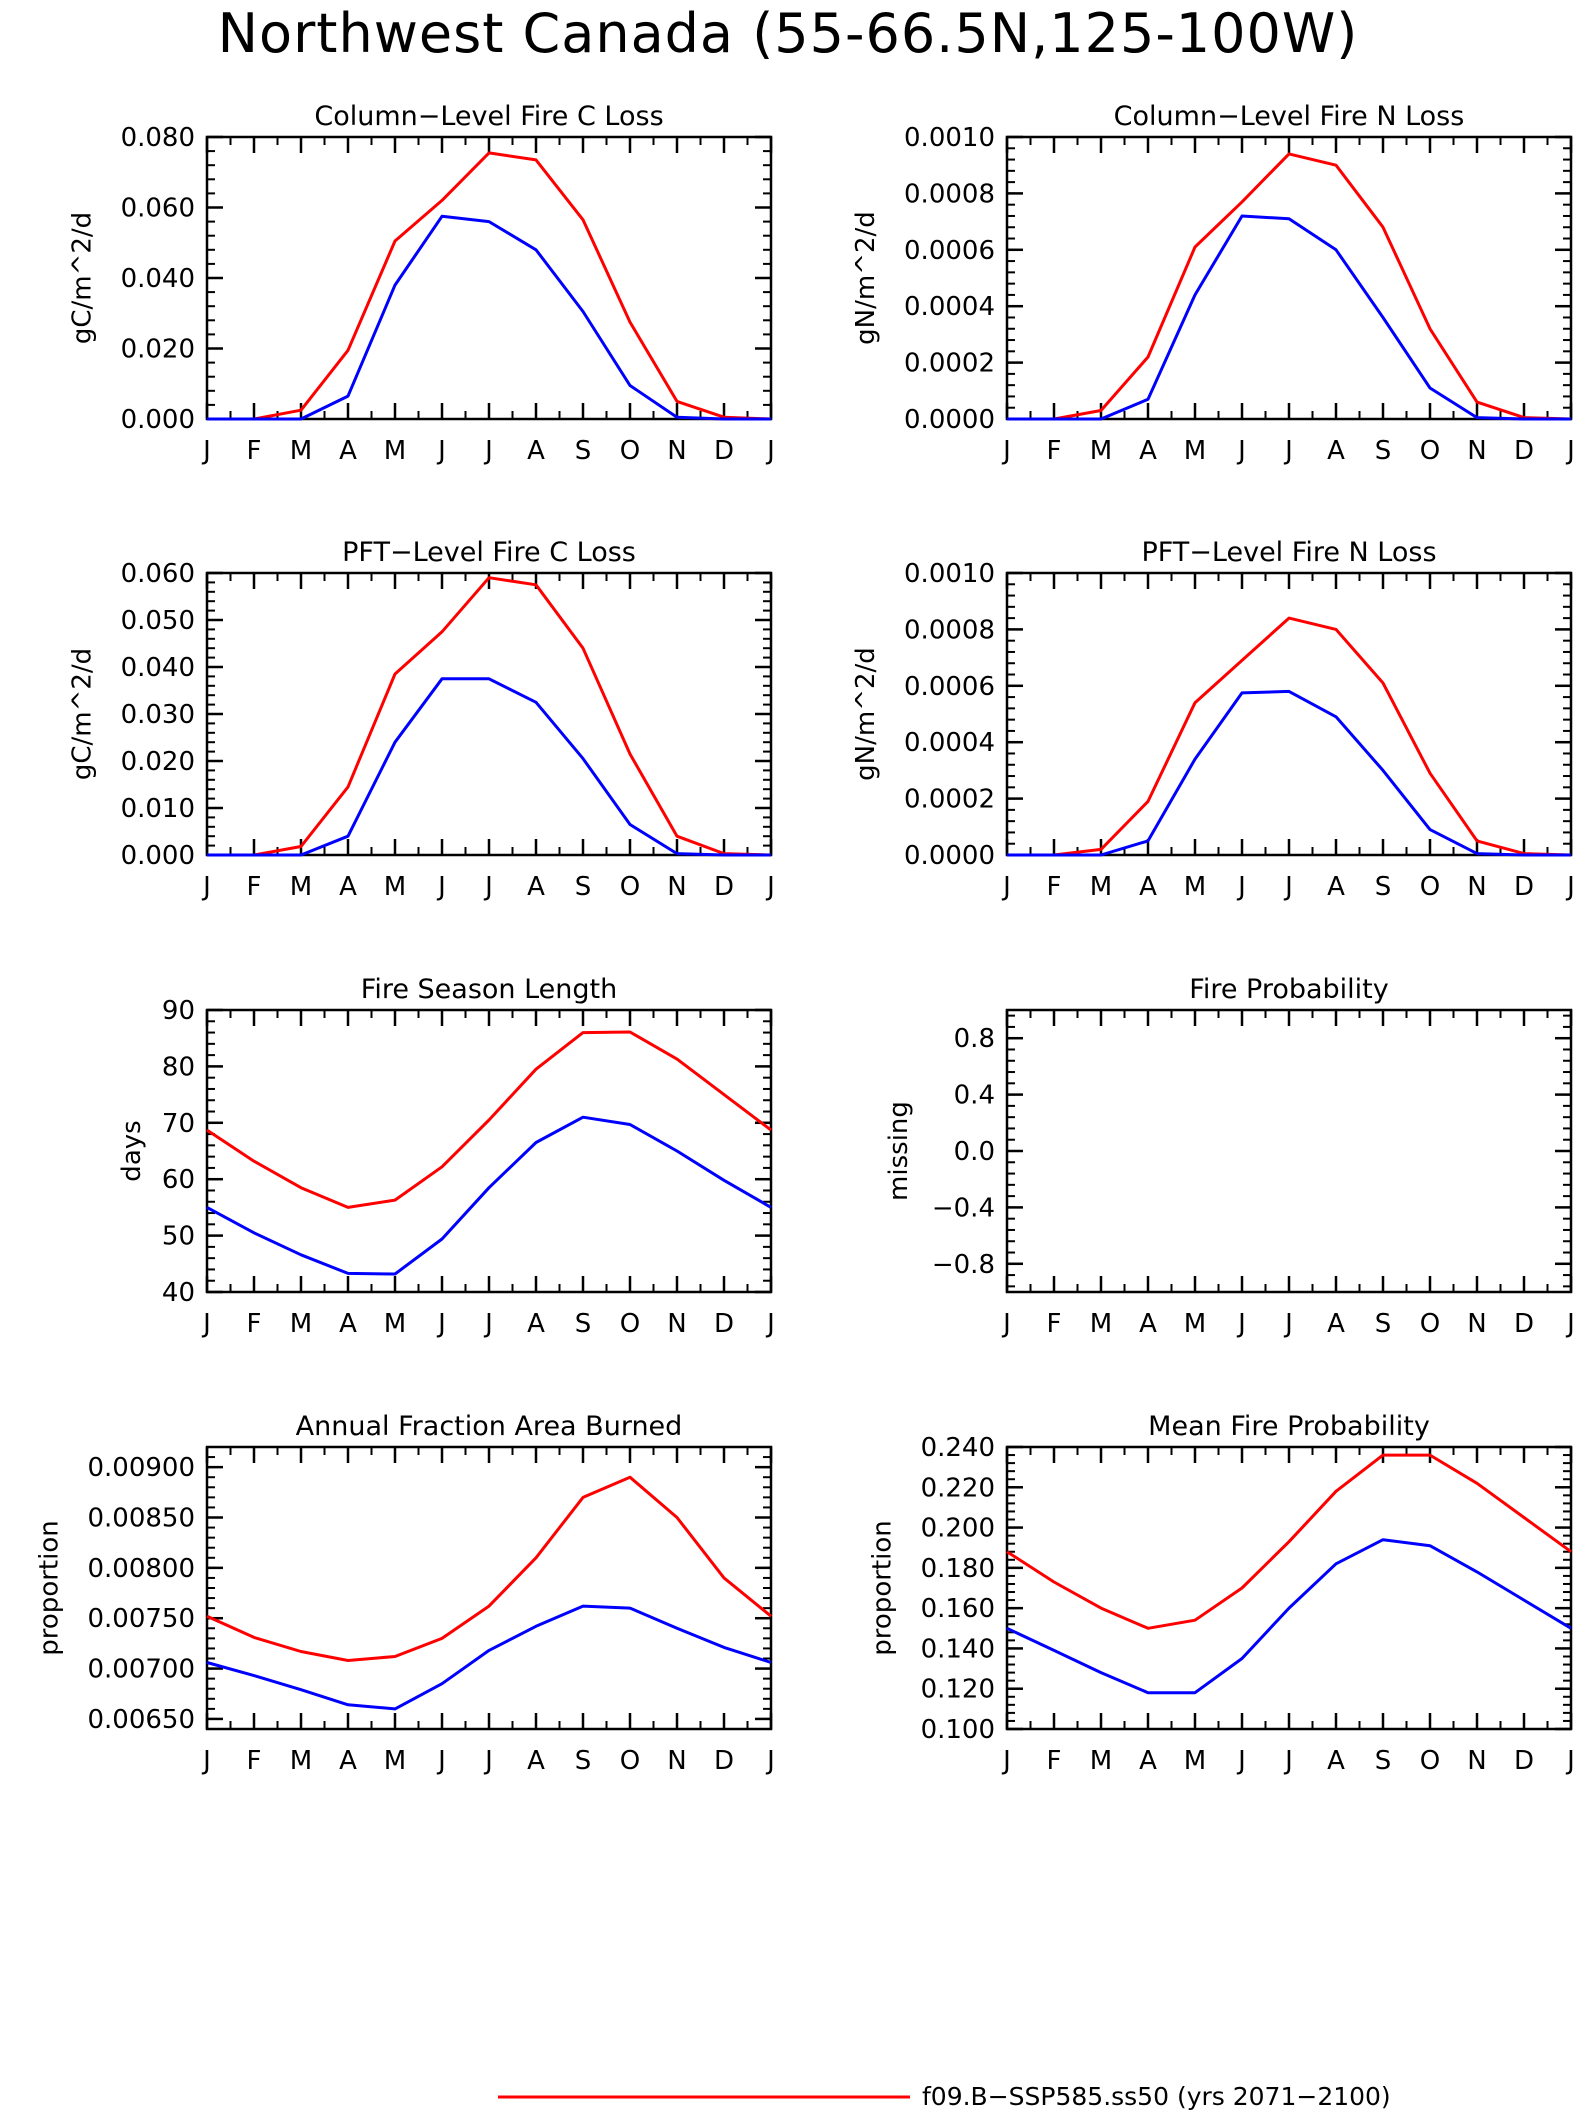 Image resolution: width=1585 pixels, height=2120 pixels. I want to click on y-tick-label: 0.160, so click(958, 1609).